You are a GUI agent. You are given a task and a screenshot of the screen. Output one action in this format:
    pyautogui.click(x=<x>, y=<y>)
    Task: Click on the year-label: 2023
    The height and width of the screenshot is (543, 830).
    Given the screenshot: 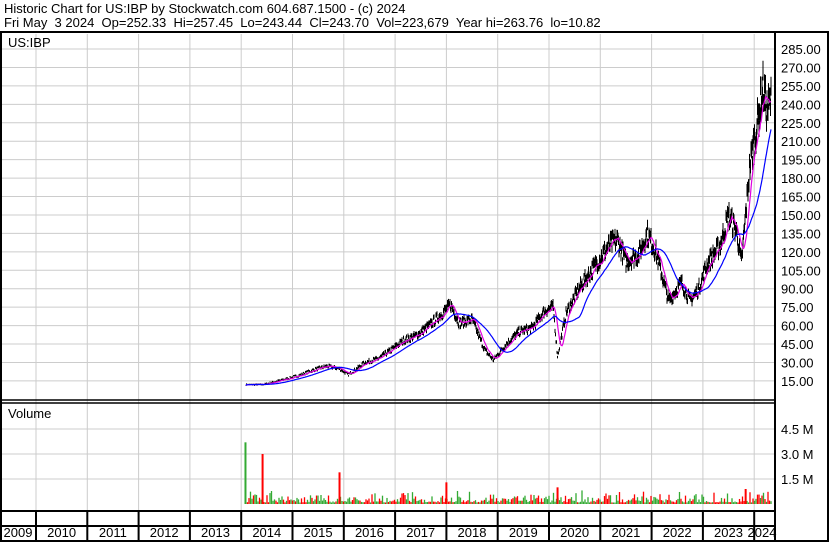 What is the action you would take?
    pyautogui.click(x=728, y=532)
    